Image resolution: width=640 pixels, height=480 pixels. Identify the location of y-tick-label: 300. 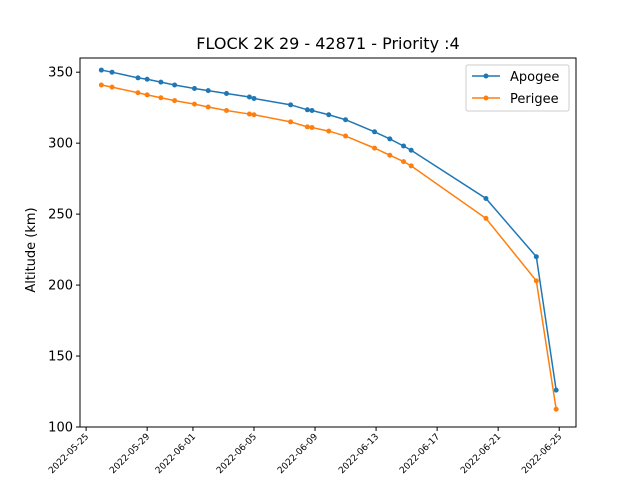
(60, 144).